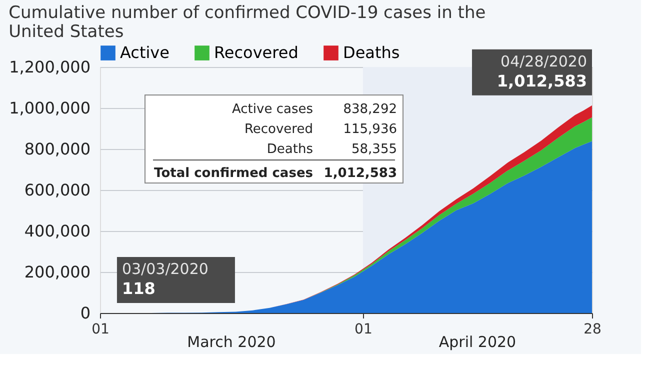 The width and height of the screenshot is (672, 372). I want to click on legend-label: Deaths, so click(371, 52).